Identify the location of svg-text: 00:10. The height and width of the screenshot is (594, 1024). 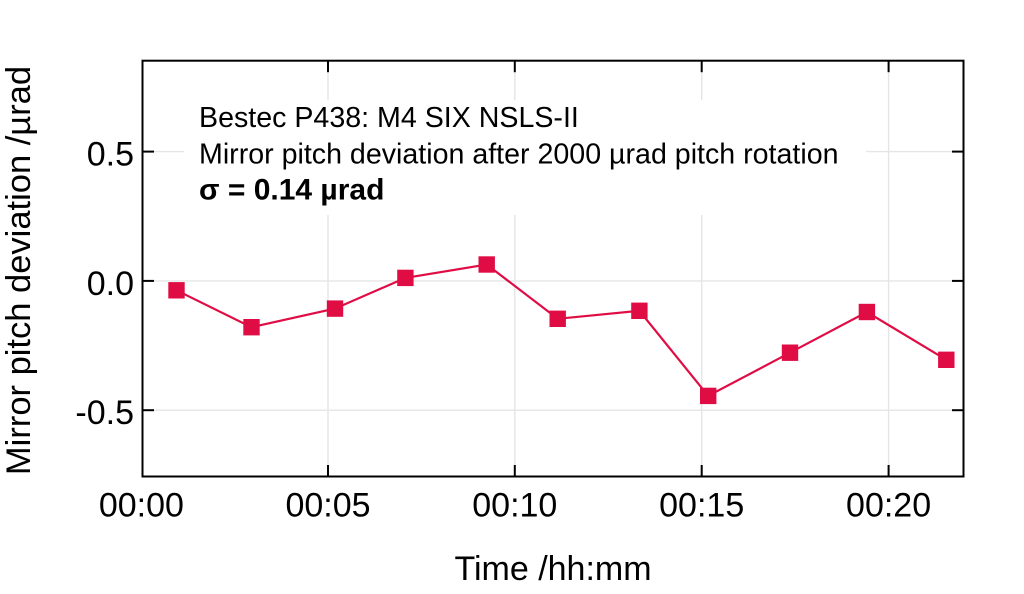
(514, 506).